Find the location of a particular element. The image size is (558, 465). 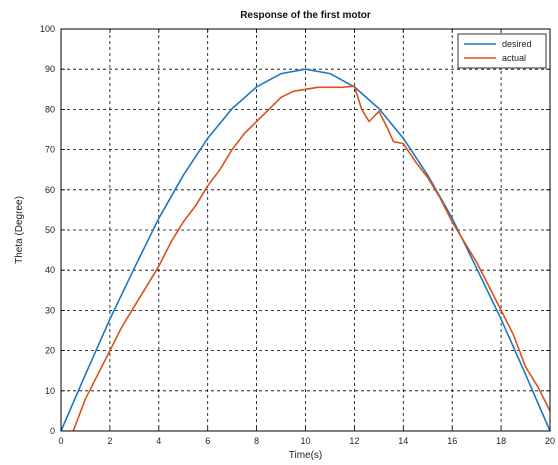

x-tick-label: 8 is located at coordinates (256, 441).